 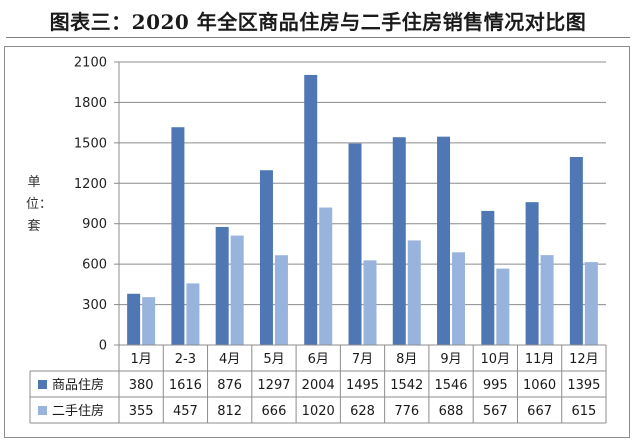 What do you see at coordinates (90, 63) in the screenshot?
I see `y-tick-label: 2100` at bounding box center [90, 63].